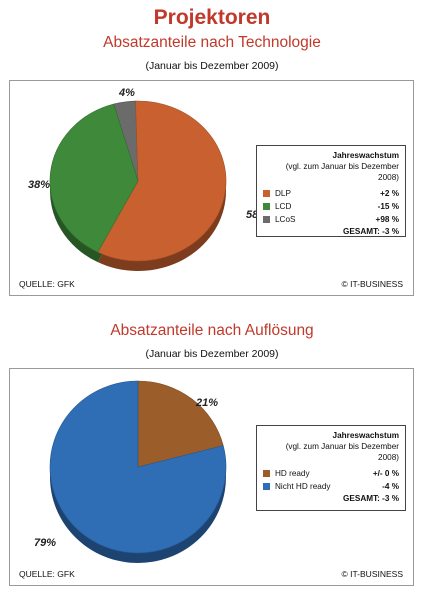 Image resolution: width=424 pixels, height=600 pixels. Describe the element at coordinates (390, 486) in the screenshot. I see `legend-growth: -4 %` at that location.